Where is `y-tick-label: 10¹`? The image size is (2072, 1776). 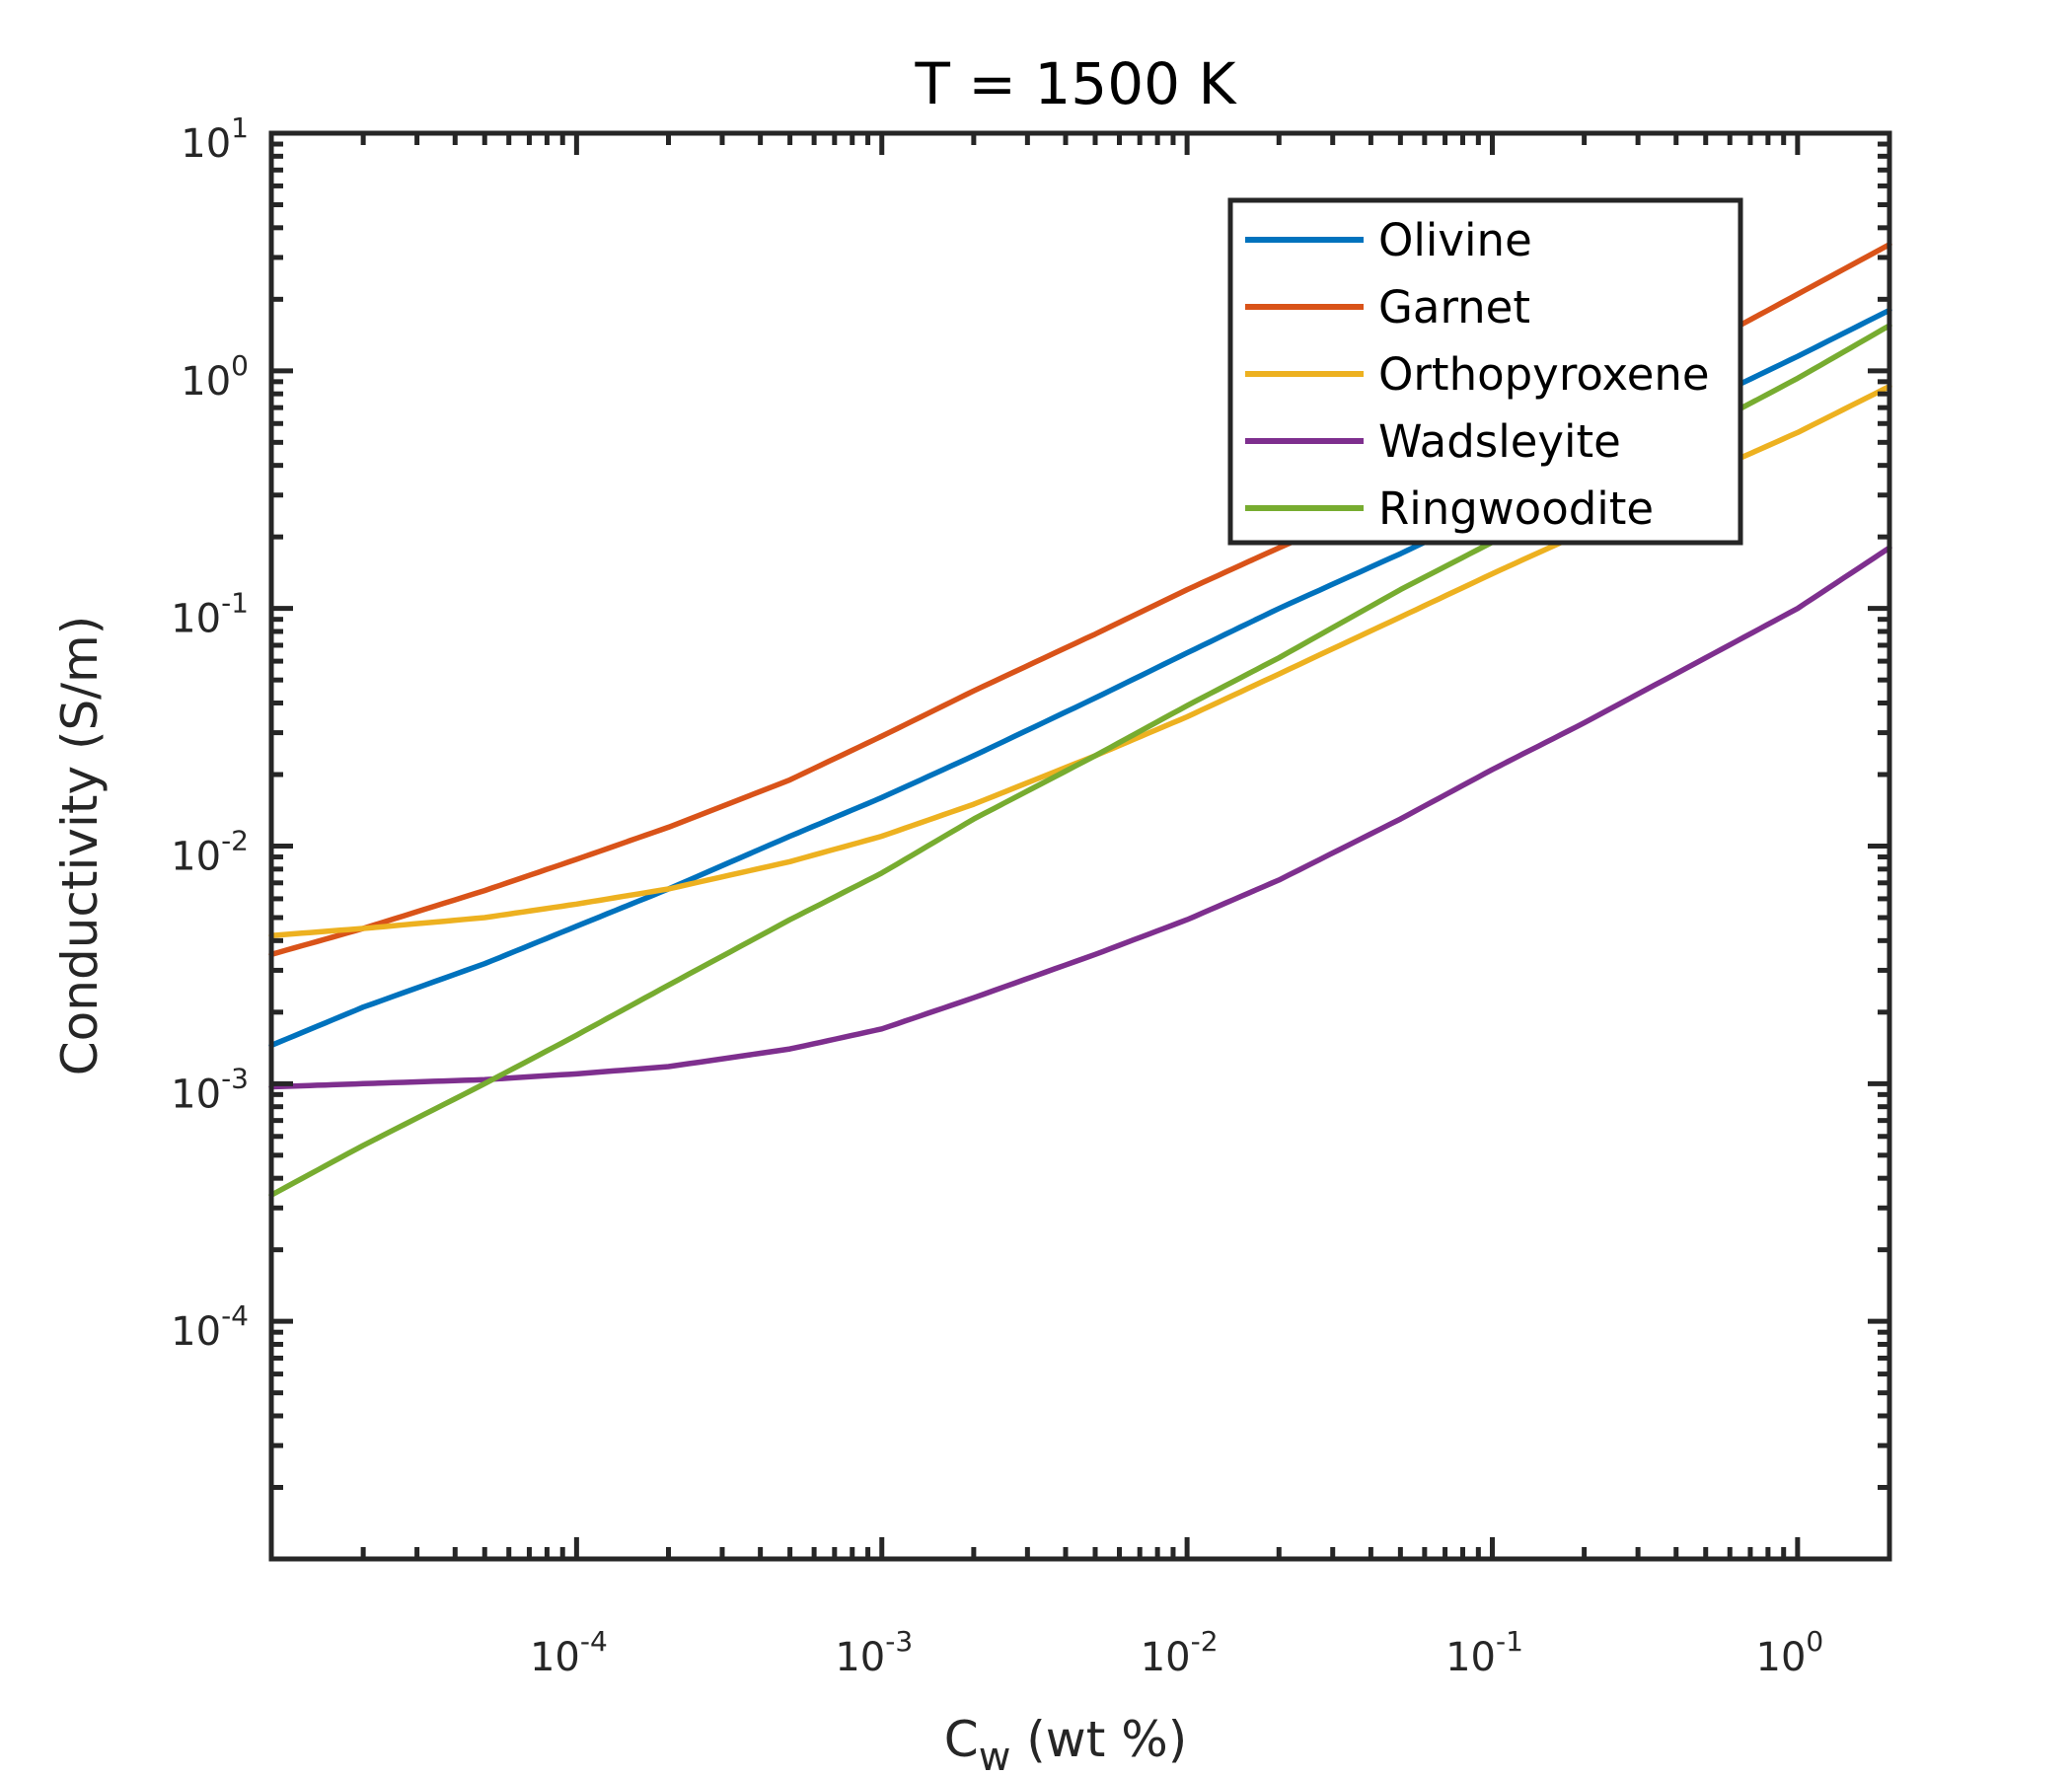
y-tick-label: 10¹ is located at coordinates (215, 139).